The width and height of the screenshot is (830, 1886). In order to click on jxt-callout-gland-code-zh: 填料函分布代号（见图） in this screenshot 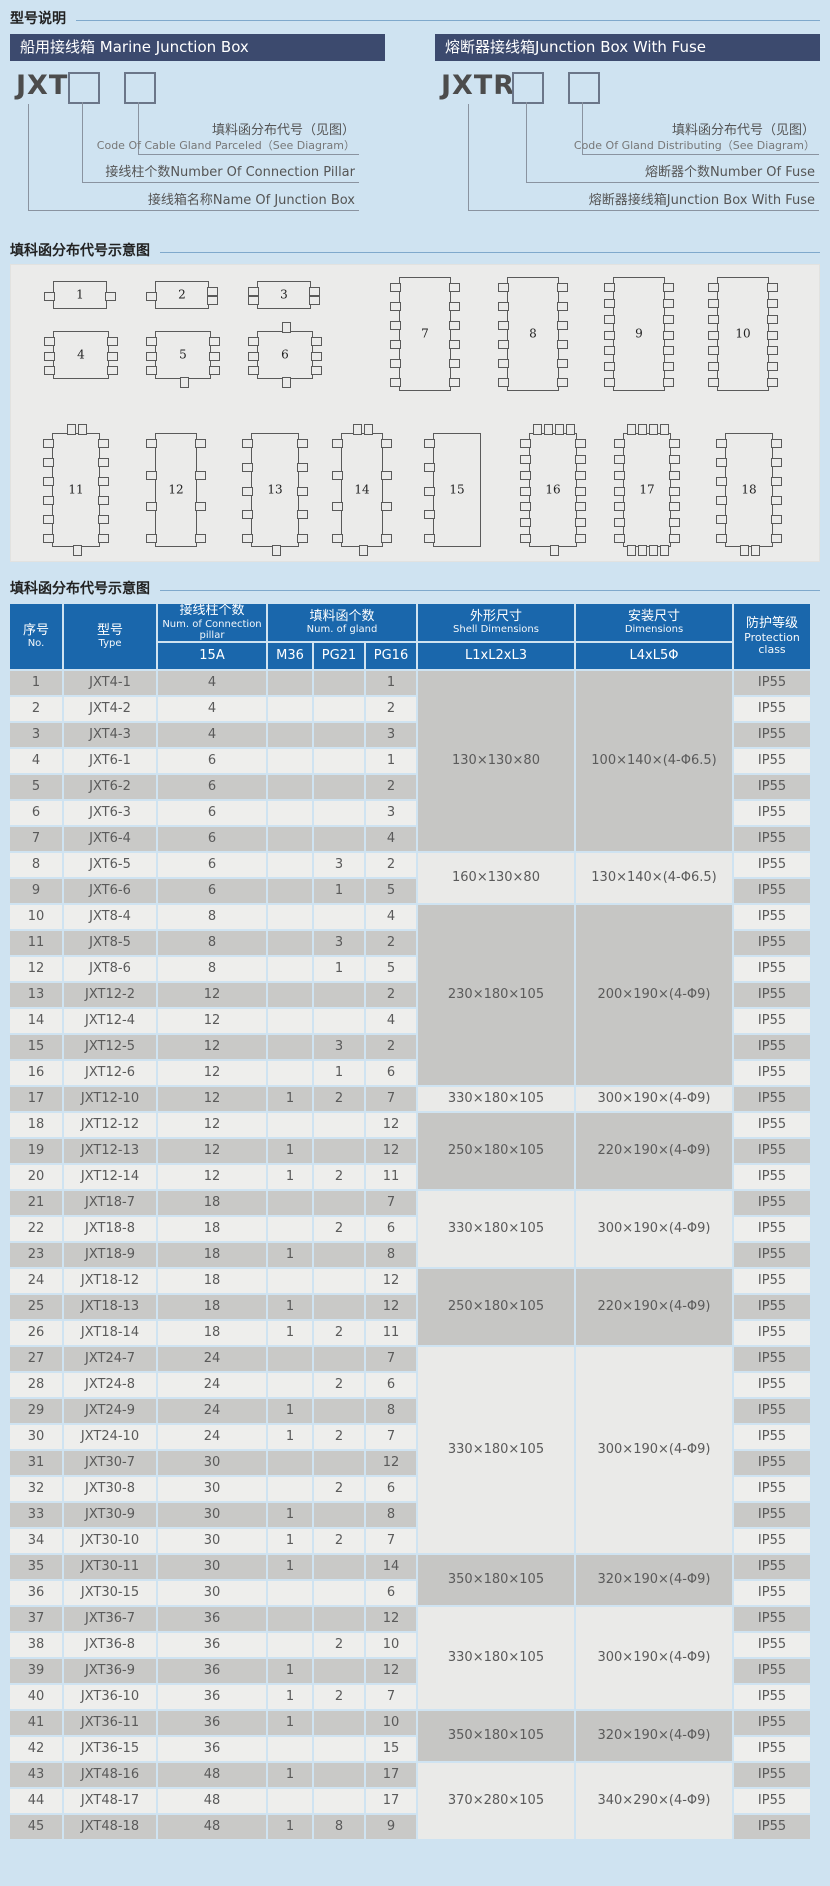, I will do `click(283, 130)`.